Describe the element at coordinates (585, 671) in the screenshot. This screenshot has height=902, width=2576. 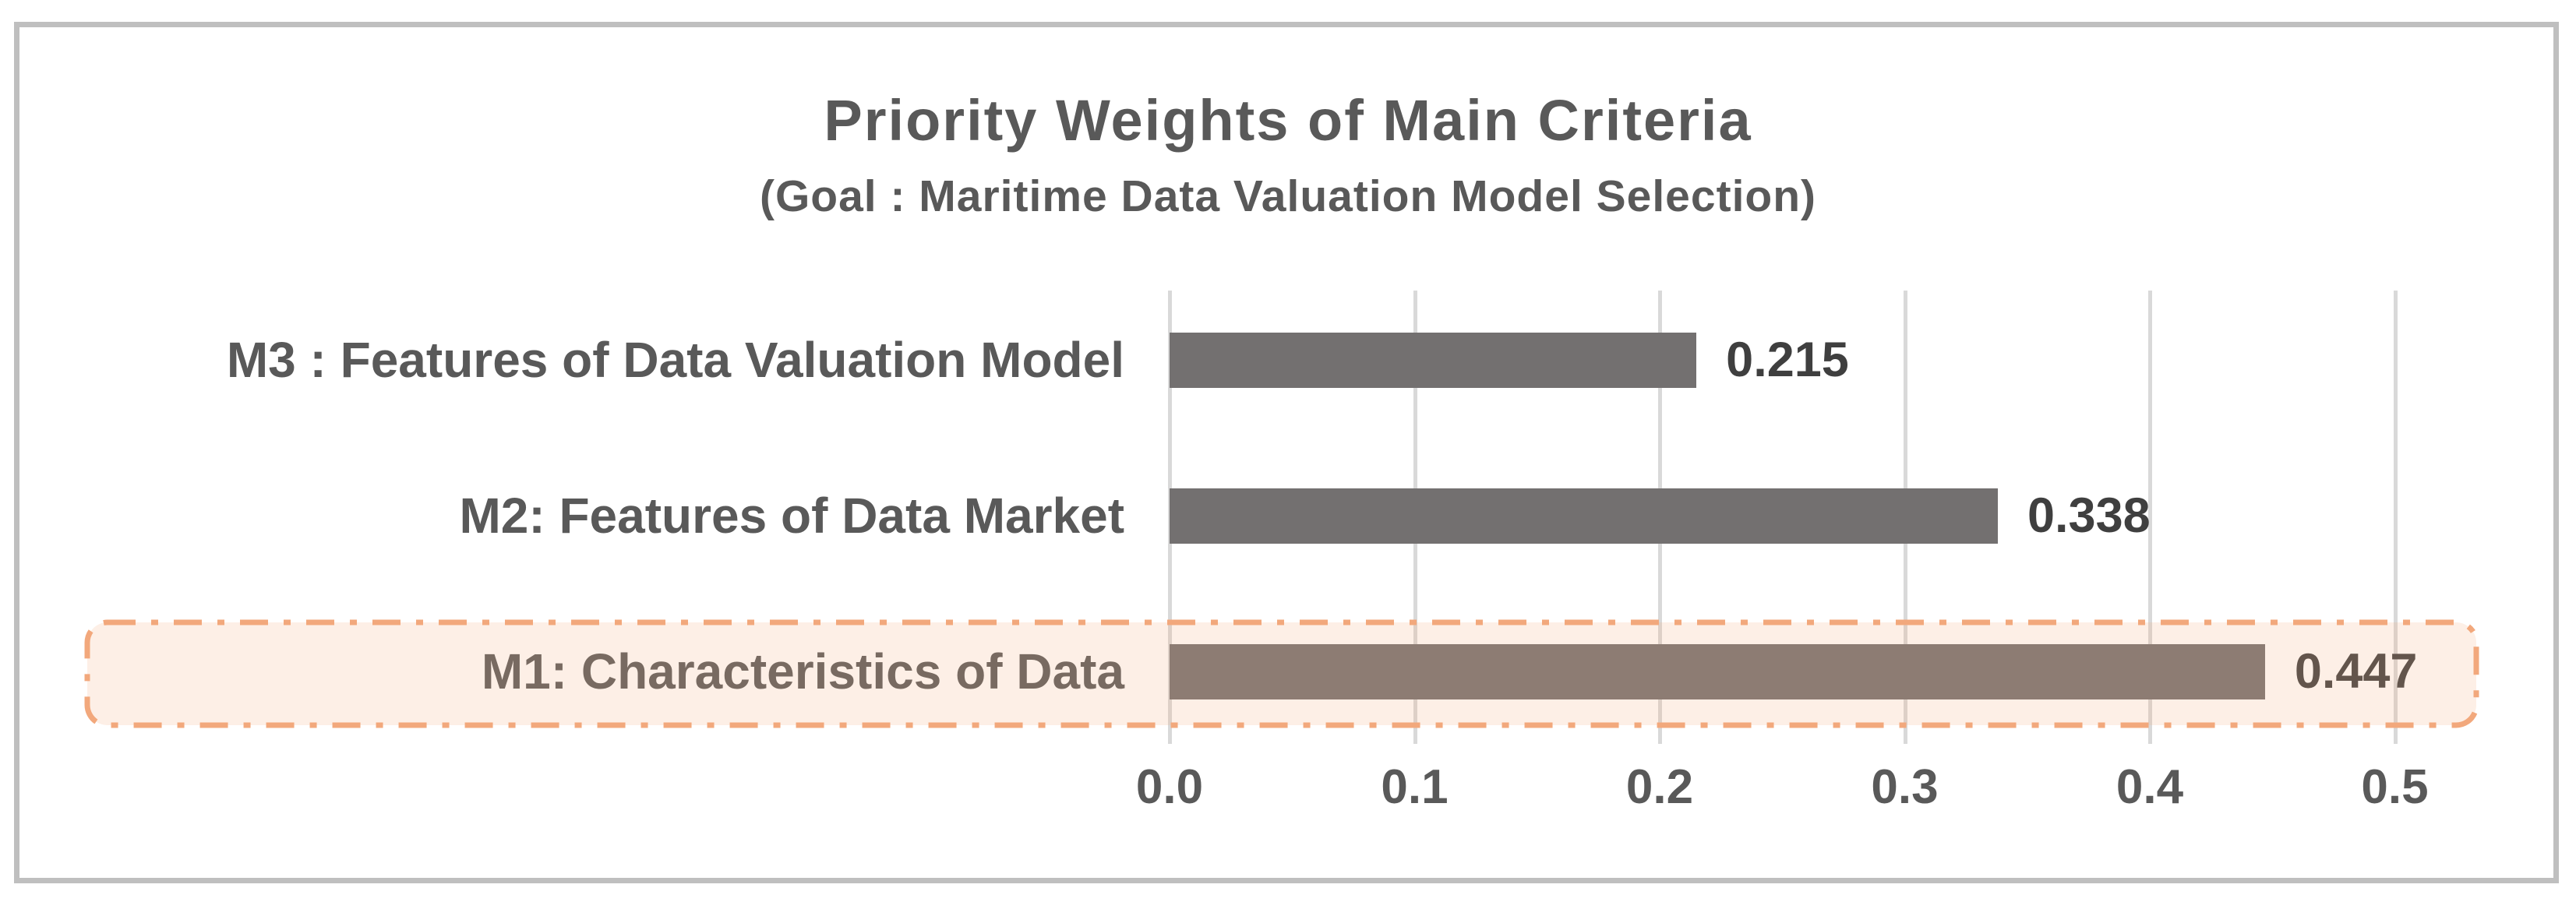
I see `category-label-1: M1: Characteristics of Data` at that location.